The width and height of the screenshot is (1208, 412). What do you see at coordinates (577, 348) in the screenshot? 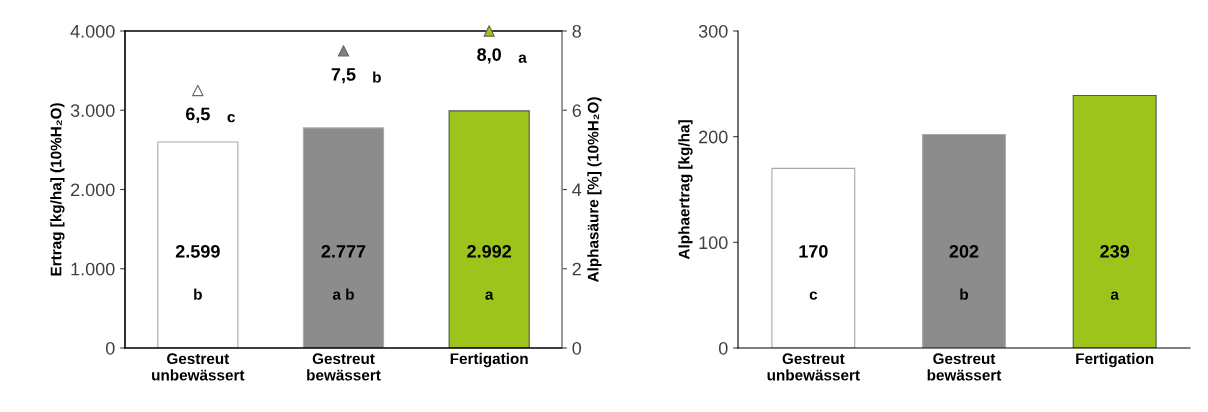
I see `y2-tick-label: 0` at bounding box center [577, 348].